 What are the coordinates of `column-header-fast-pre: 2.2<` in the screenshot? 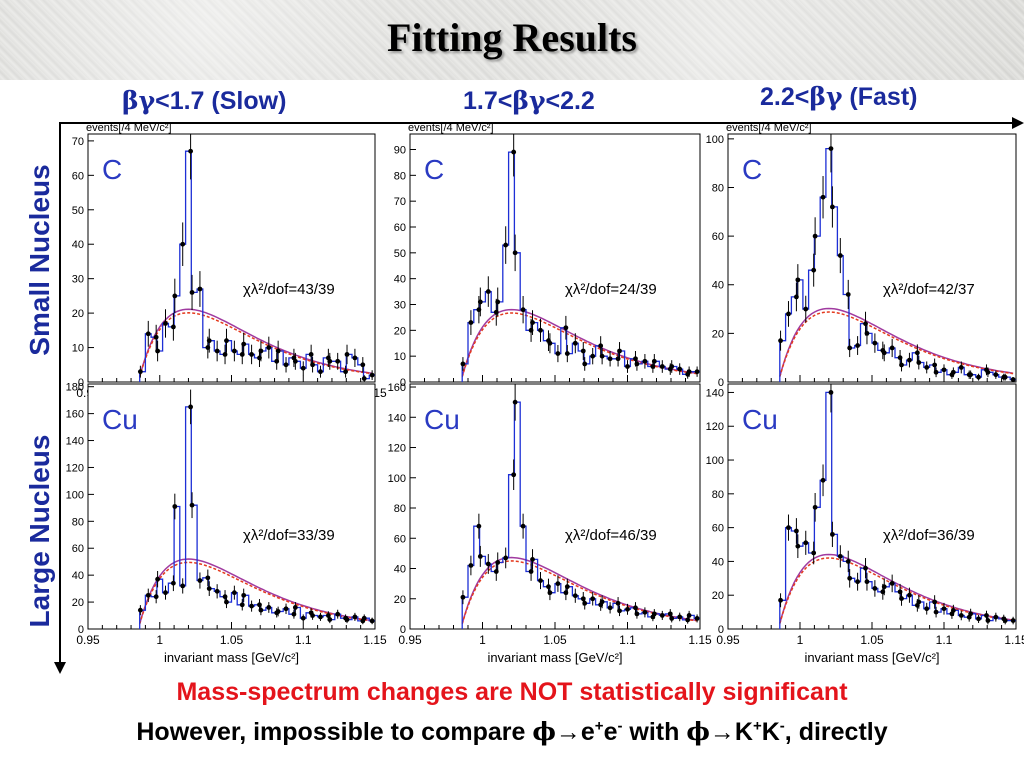 It's located at (785, 97).